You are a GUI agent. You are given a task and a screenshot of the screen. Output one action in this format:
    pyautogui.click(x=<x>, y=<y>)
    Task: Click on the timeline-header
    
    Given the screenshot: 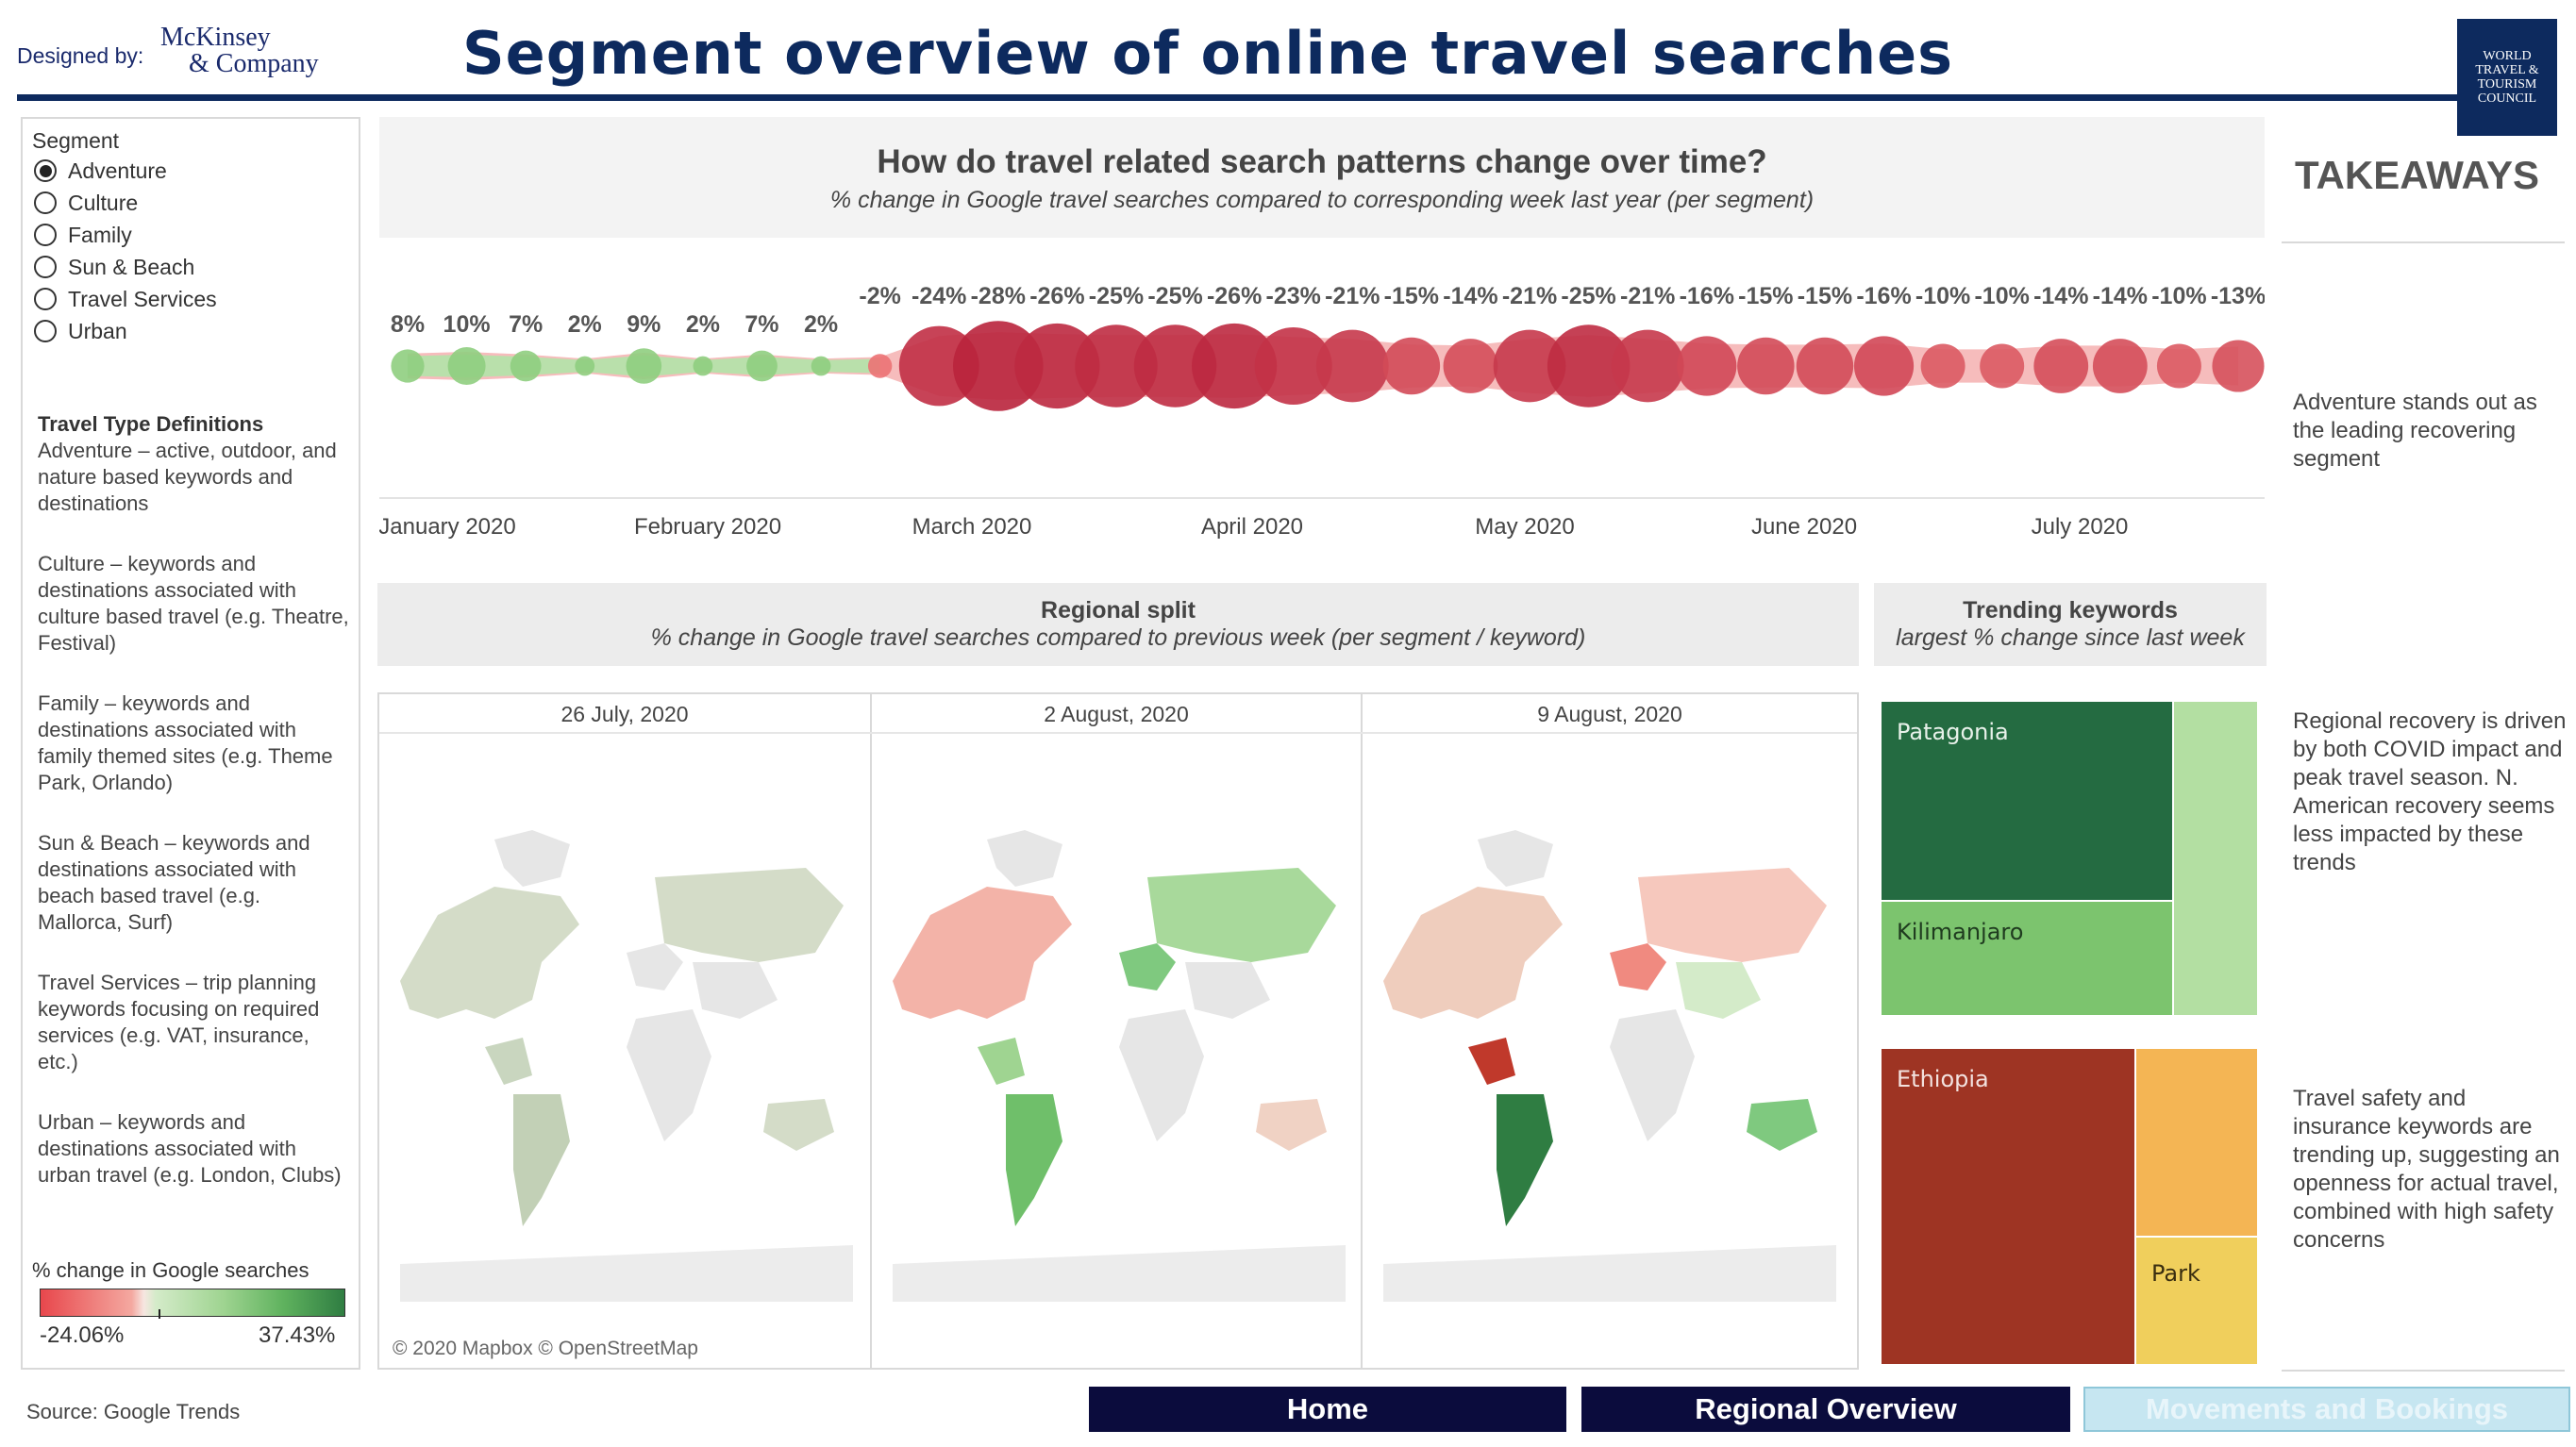 What is the action you would take?
    pyautogui.click(x=1322, y=178)
    